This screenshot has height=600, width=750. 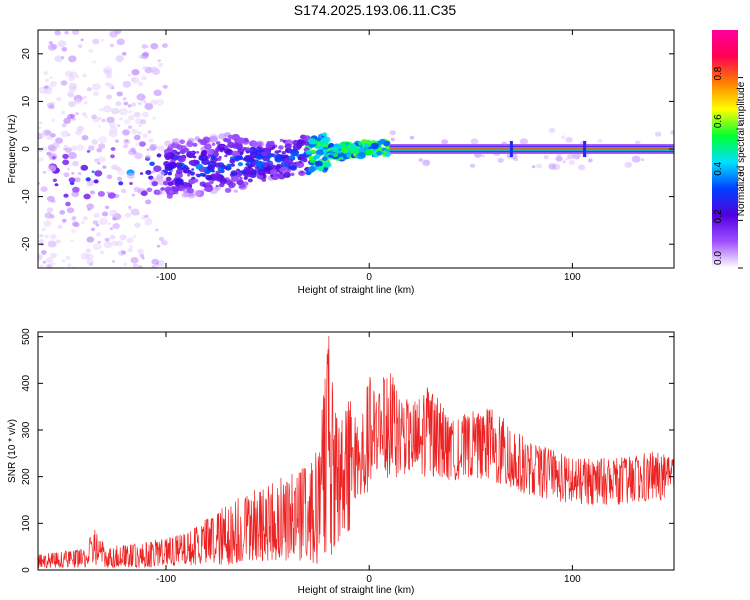 What do you see at coordinates (725, 149) in the screenshot?
I see `colorbar-strip` at bounding box center [725, 149].